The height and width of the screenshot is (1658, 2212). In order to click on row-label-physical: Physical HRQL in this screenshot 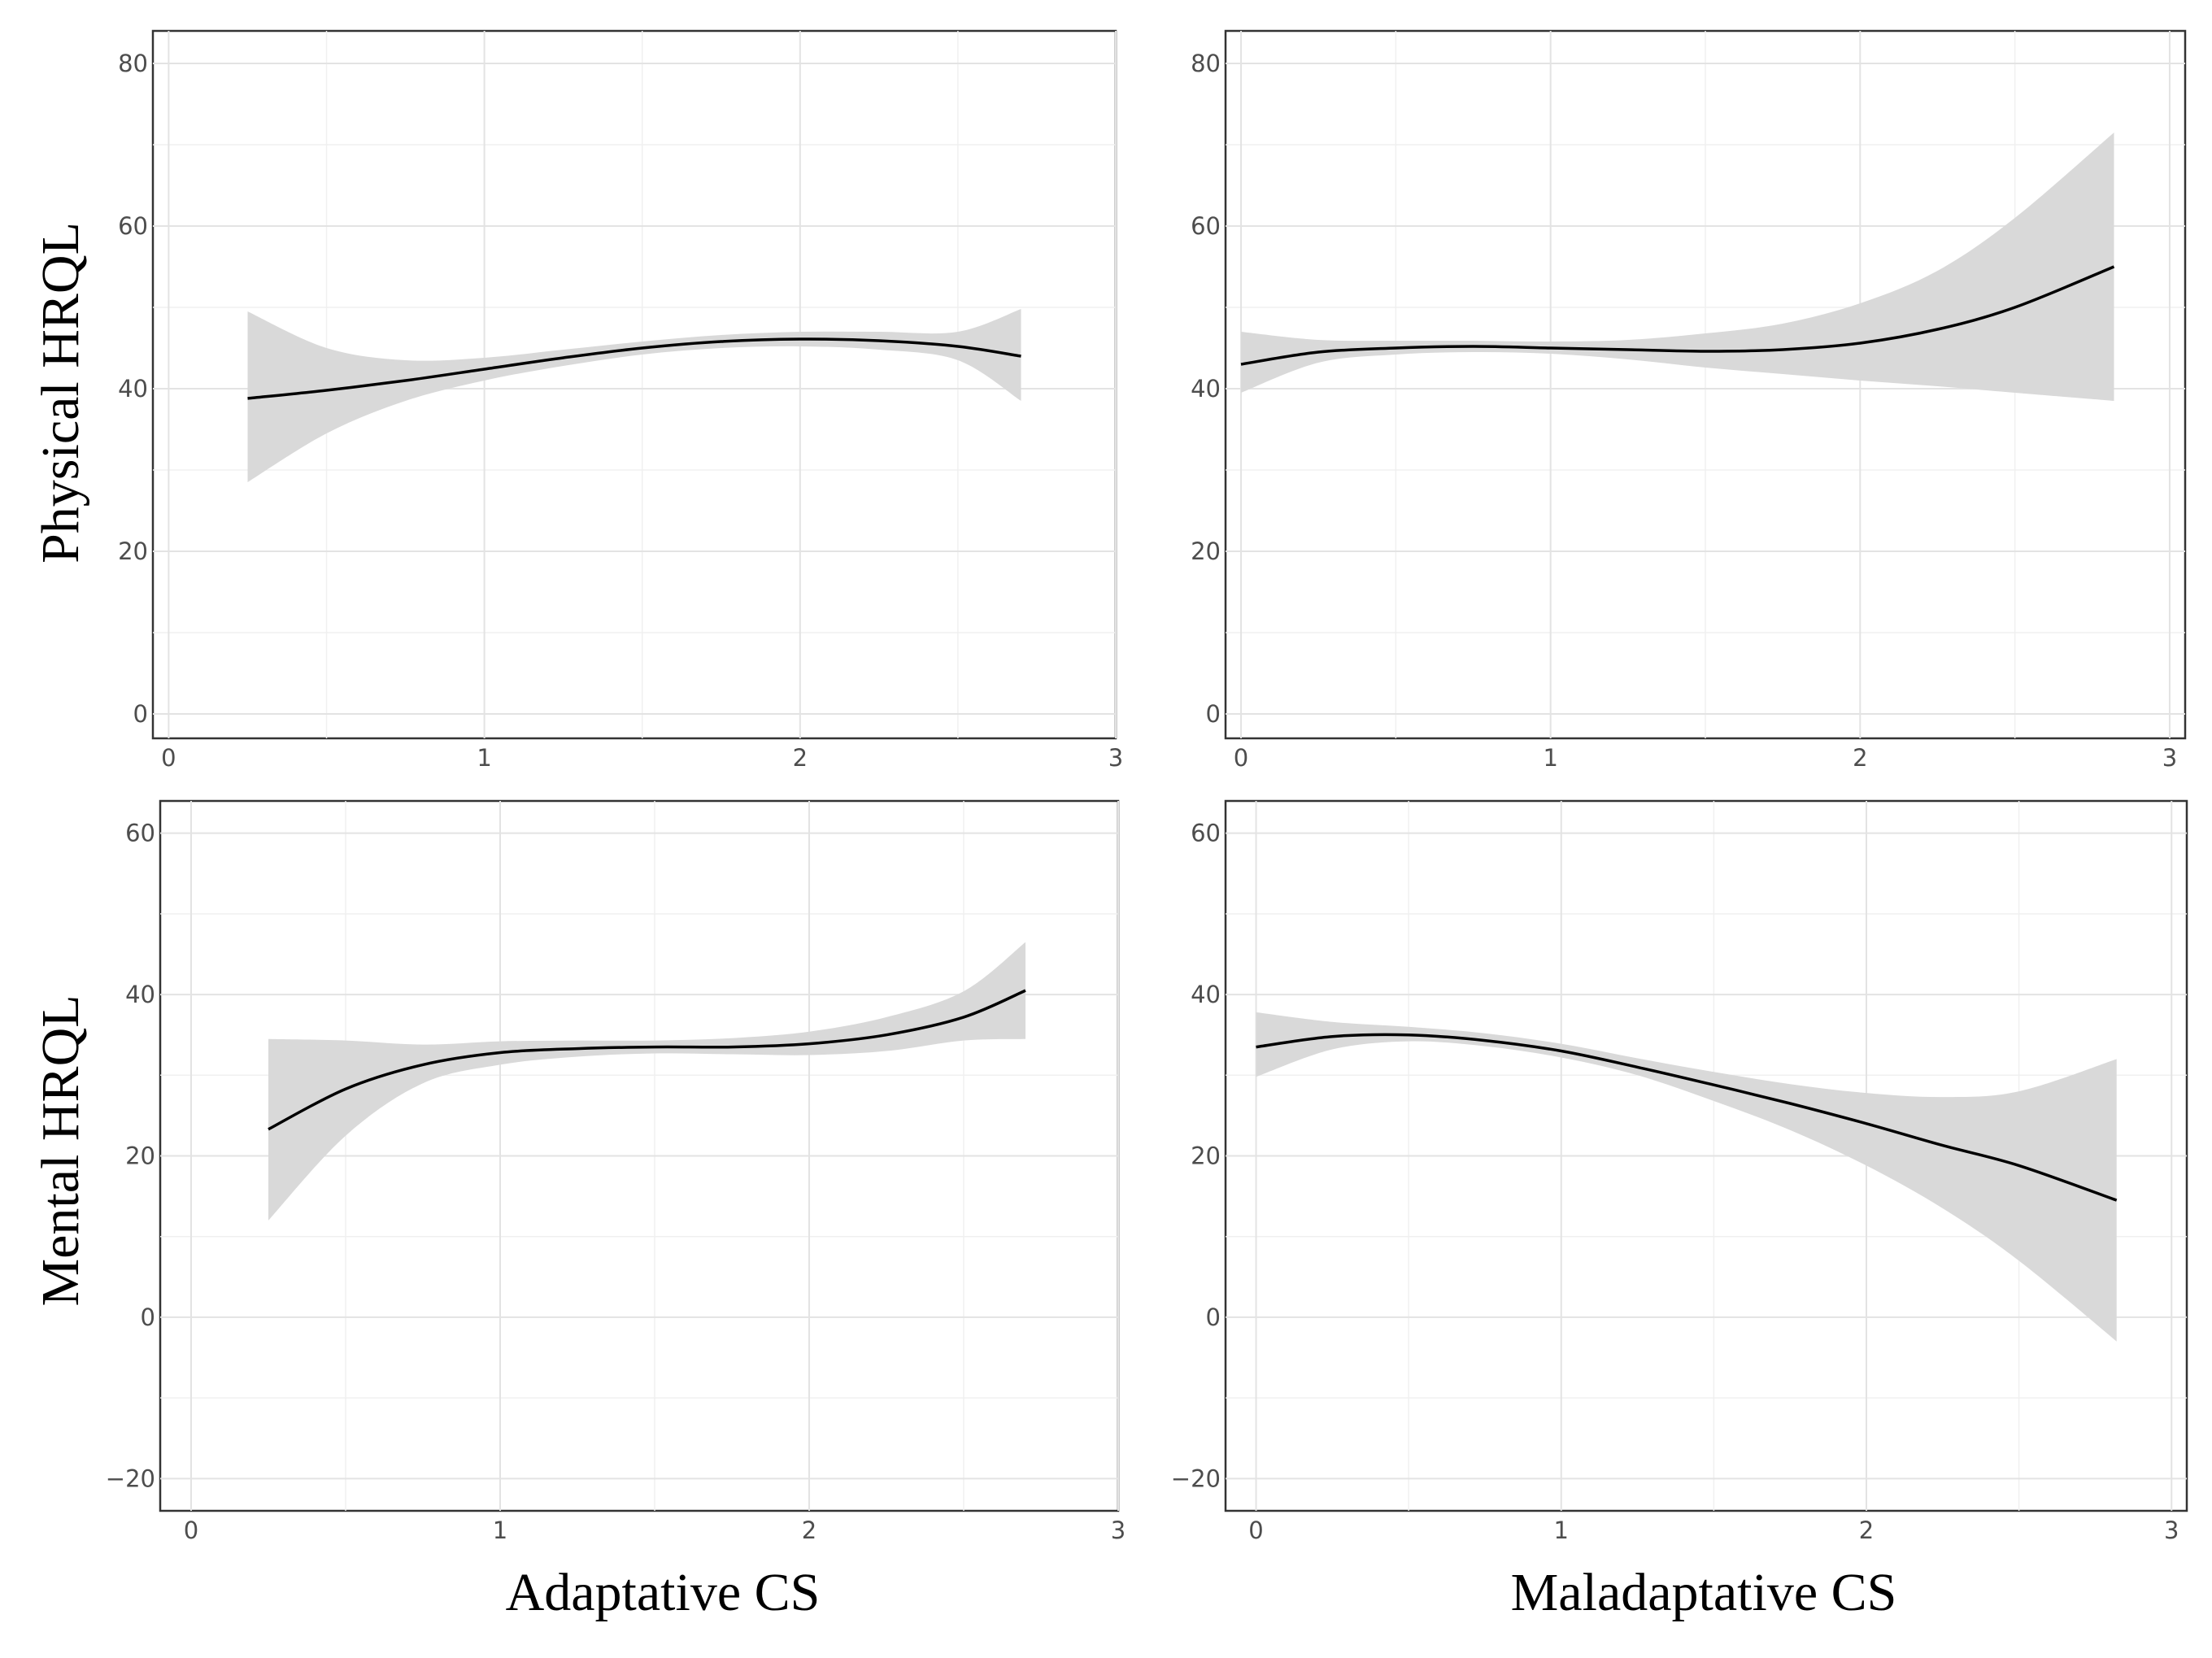, I will do `click(60, 393)`.